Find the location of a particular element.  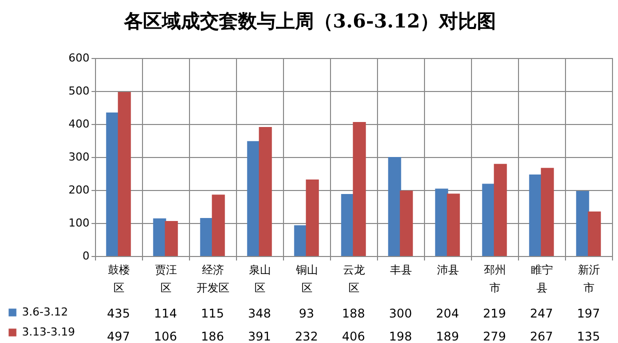

data-label: 435 is located at coordinates (118, 313).